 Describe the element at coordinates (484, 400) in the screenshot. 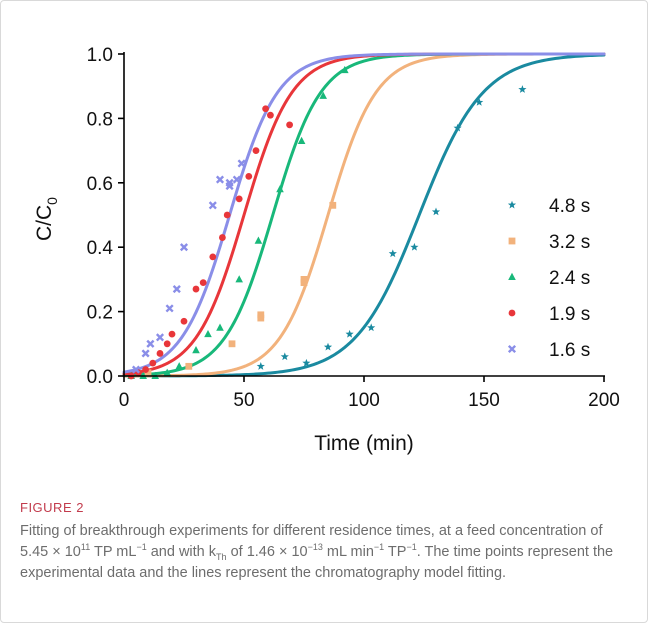

I see `x-tick-label-3: 150` at that location.